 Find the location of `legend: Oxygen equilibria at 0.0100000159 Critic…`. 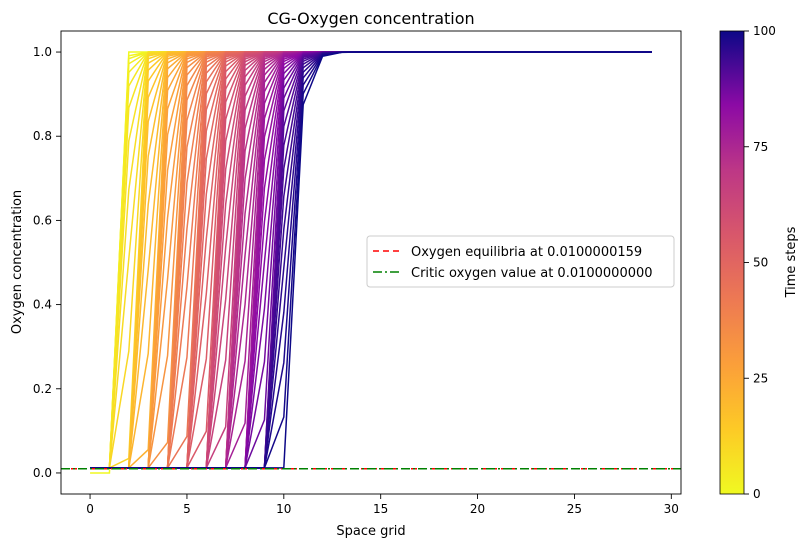

legend: Oxygen equilibria at 0.0100000159 Critic… is located at coordinates (520, 261).